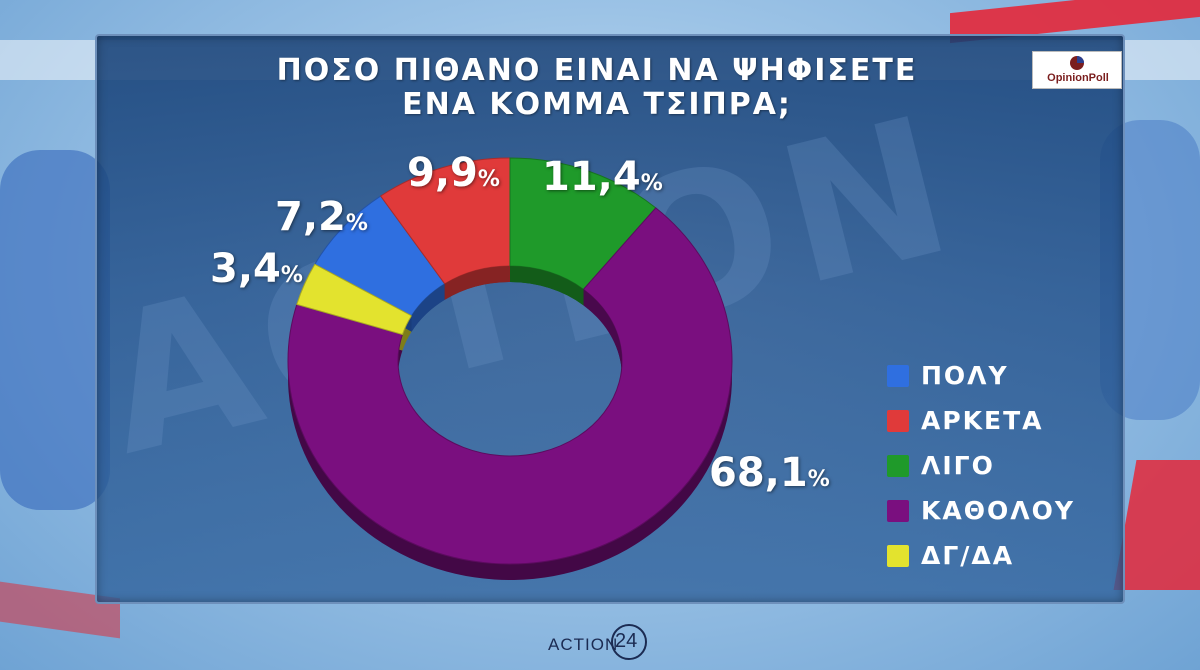 This screenshot has height=670, width=1200. I want to click on legend-item-ligo: ΛΙΓΟ, so click(981, 465).